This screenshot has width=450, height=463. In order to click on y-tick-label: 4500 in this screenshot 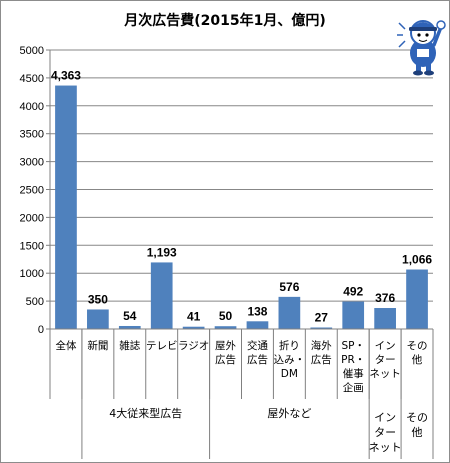, I will do `click(32, 79)`.